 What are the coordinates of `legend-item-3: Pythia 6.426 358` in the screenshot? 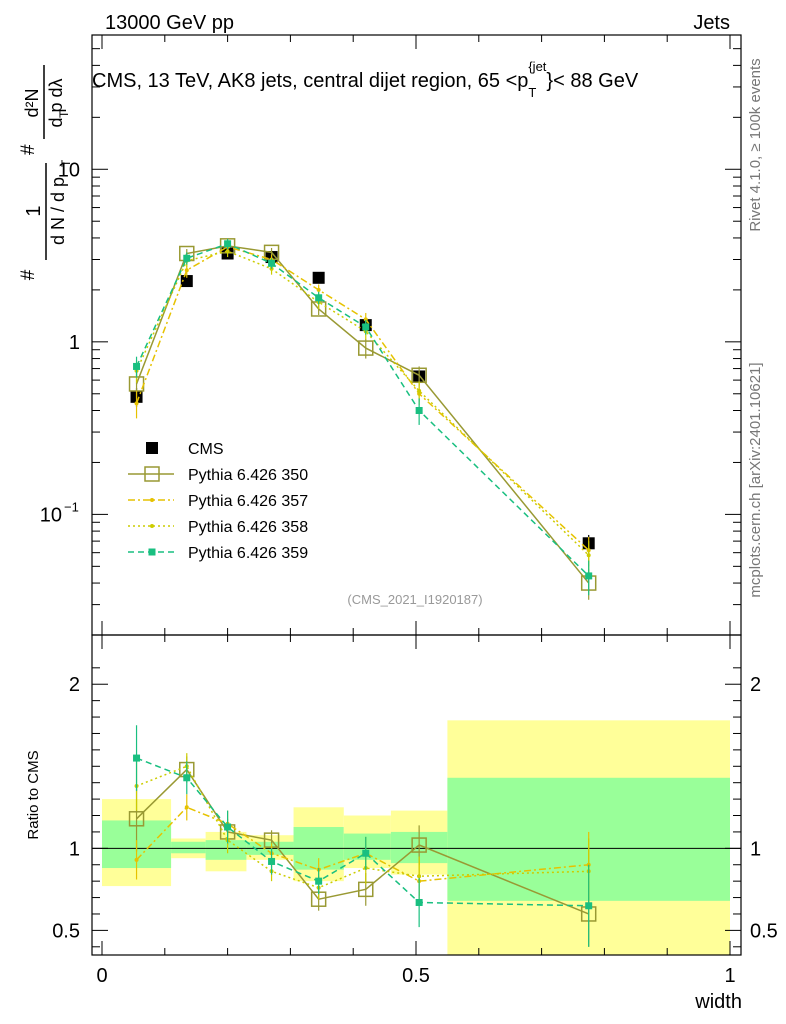 It's located at (218, 527).